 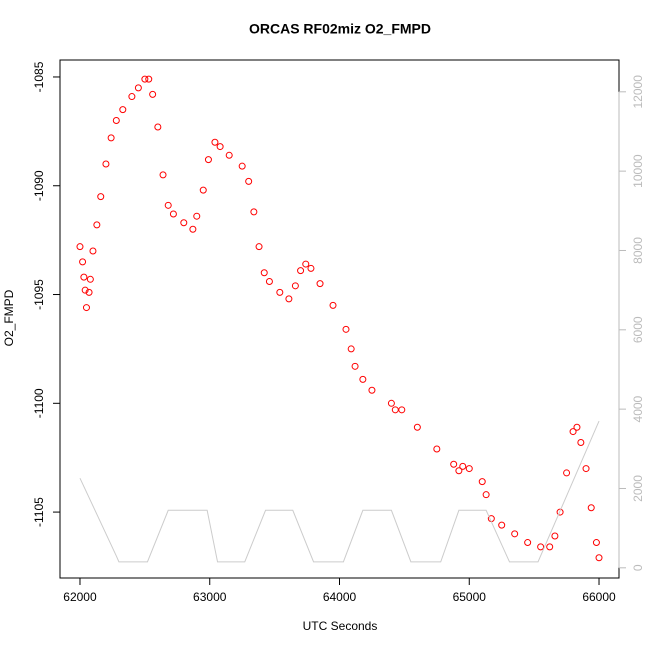 I want to click on y2-tick-label: 12000, so click(x=638, y=92).